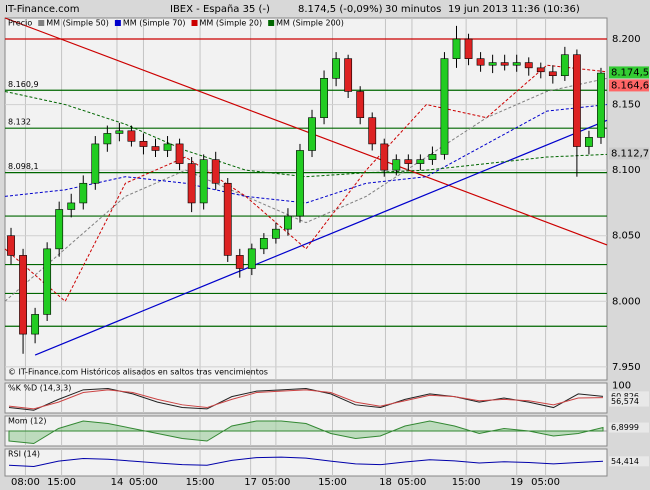  I want to click on x-tick-label: 17, so click(250, 482).